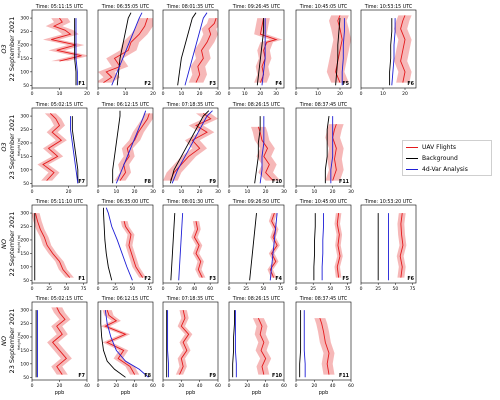  Describe the element at coordinates (150, 289) in the screenshot. I see `x-tick-label: 75` at that location.